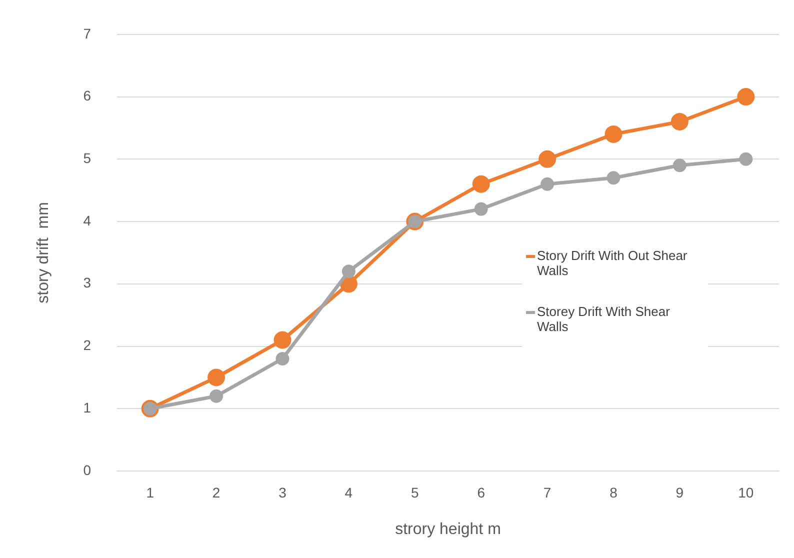  What do you see at coordinates (547, 492) in the screenshot?
I see `x-tick-label: 7` at bounding box center [547, 492].